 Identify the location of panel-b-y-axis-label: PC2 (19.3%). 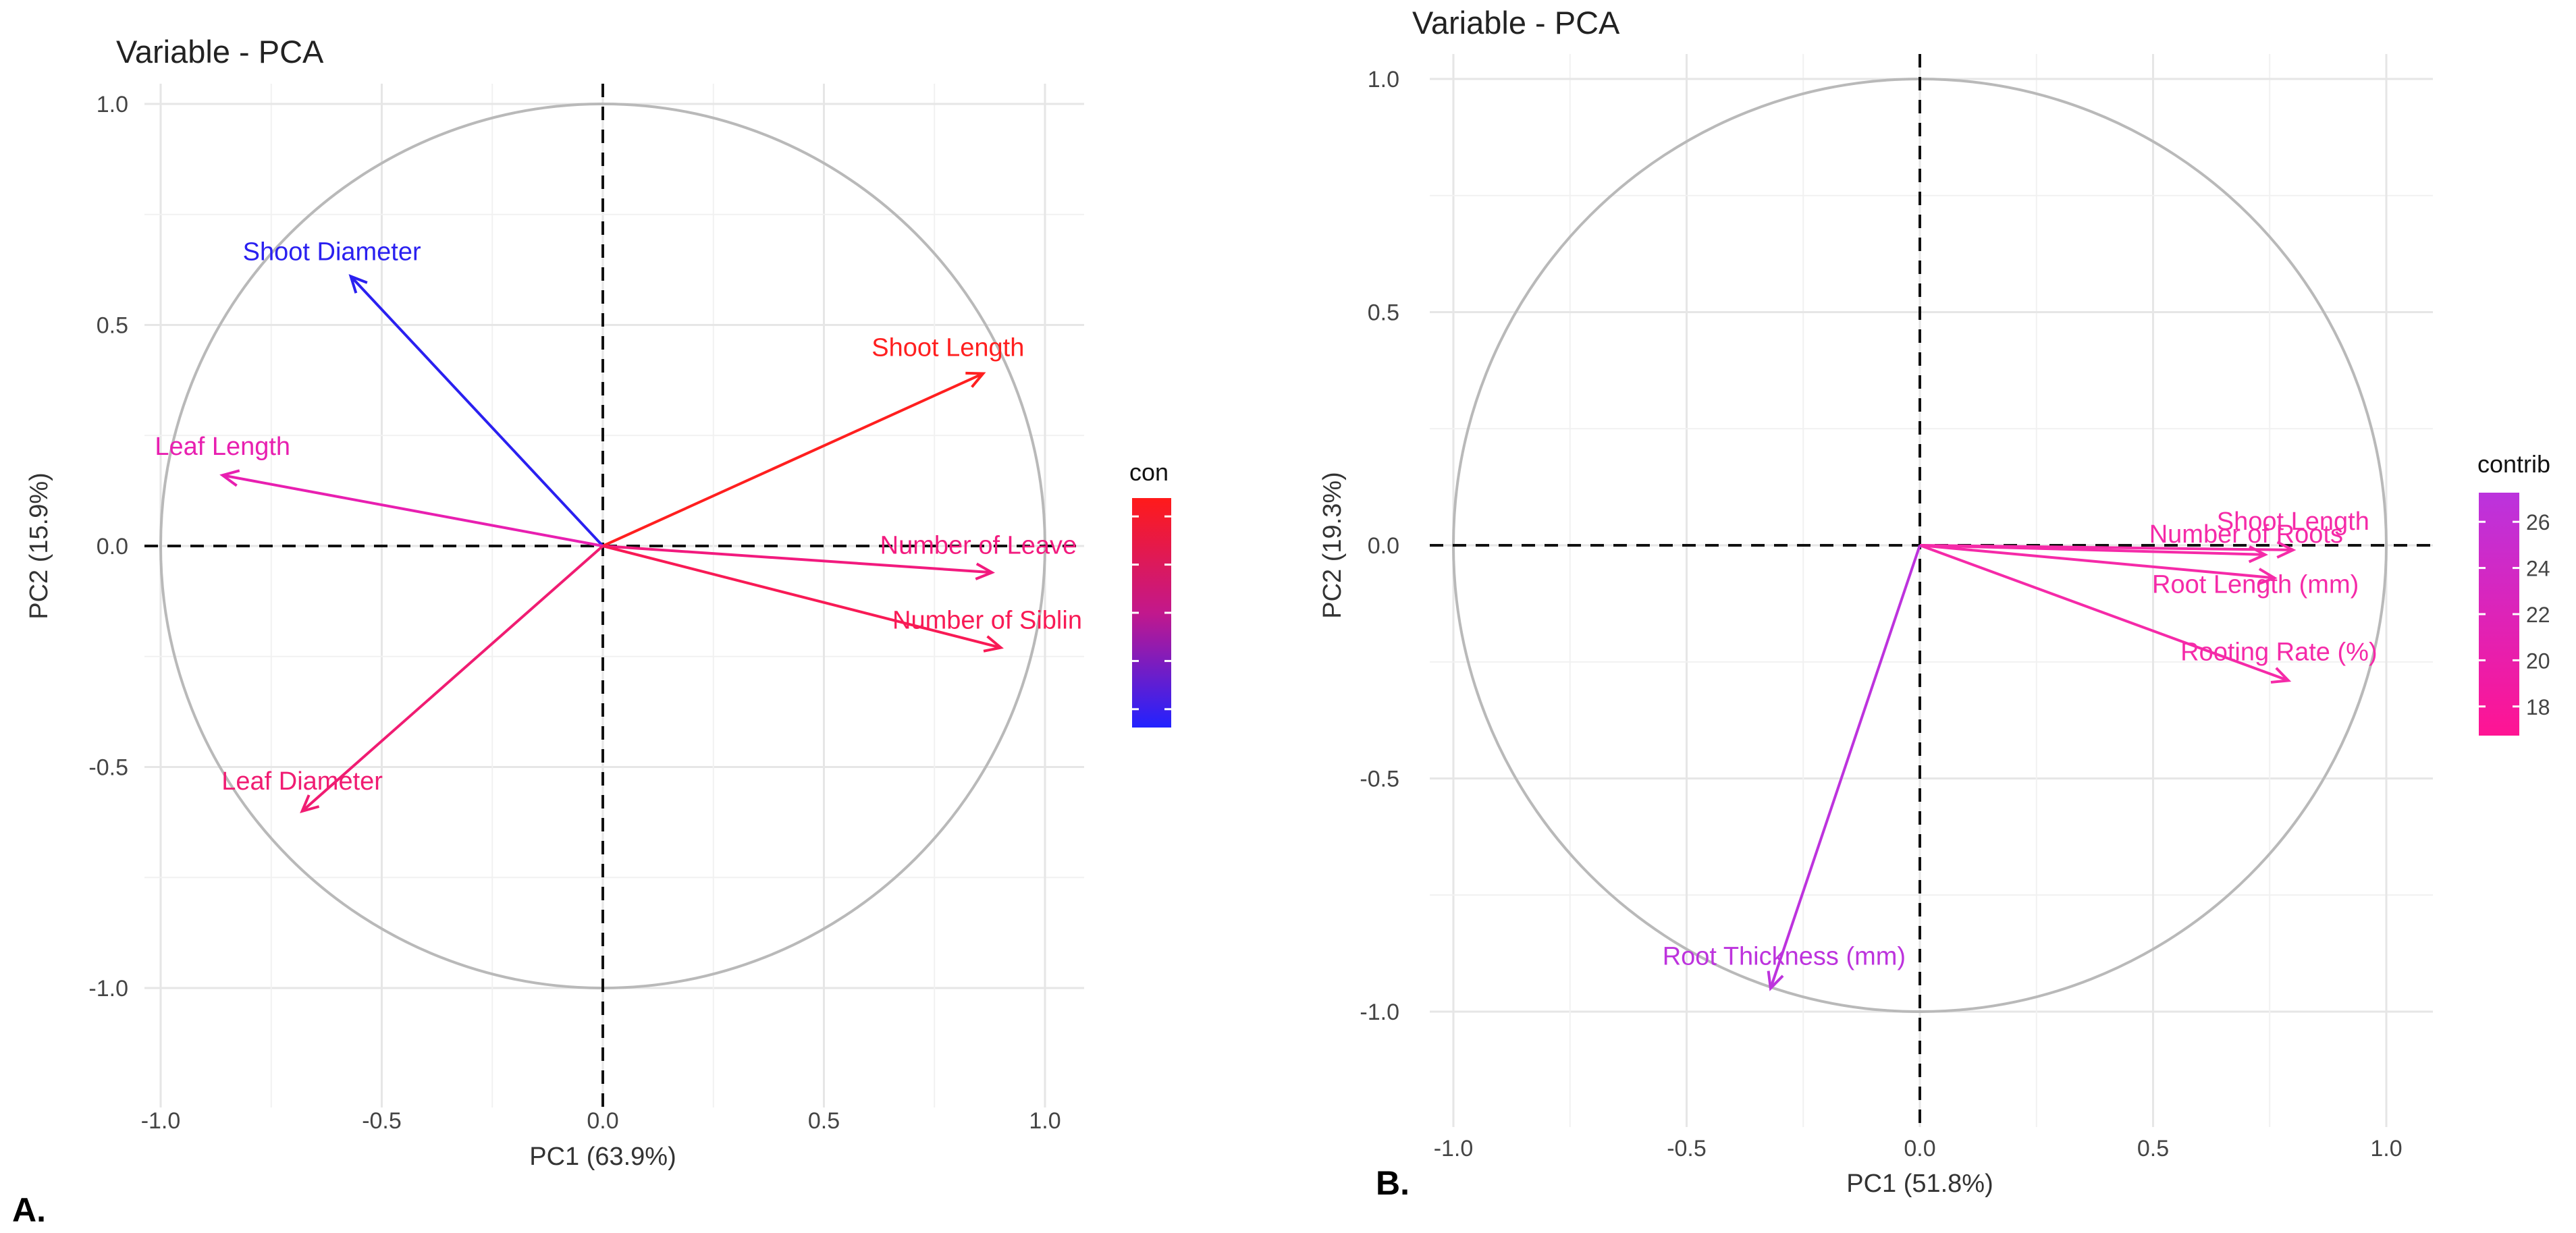
(1332, 545).